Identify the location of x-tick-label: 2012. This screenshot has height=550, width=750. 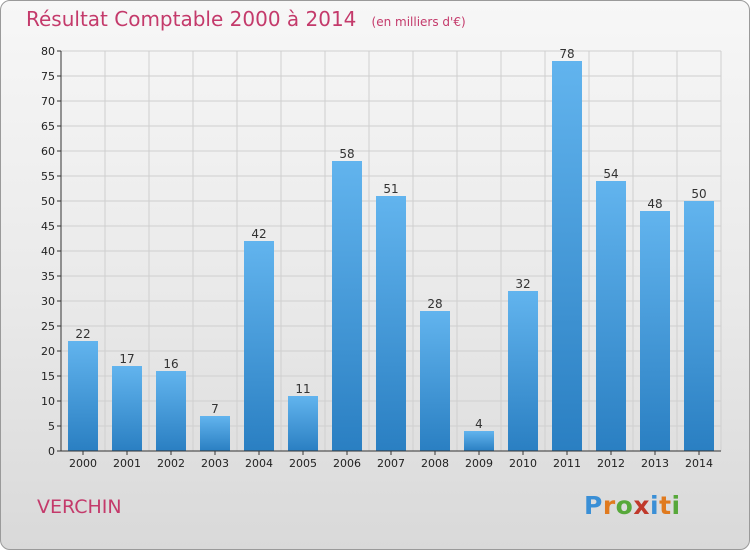
(611, 463).